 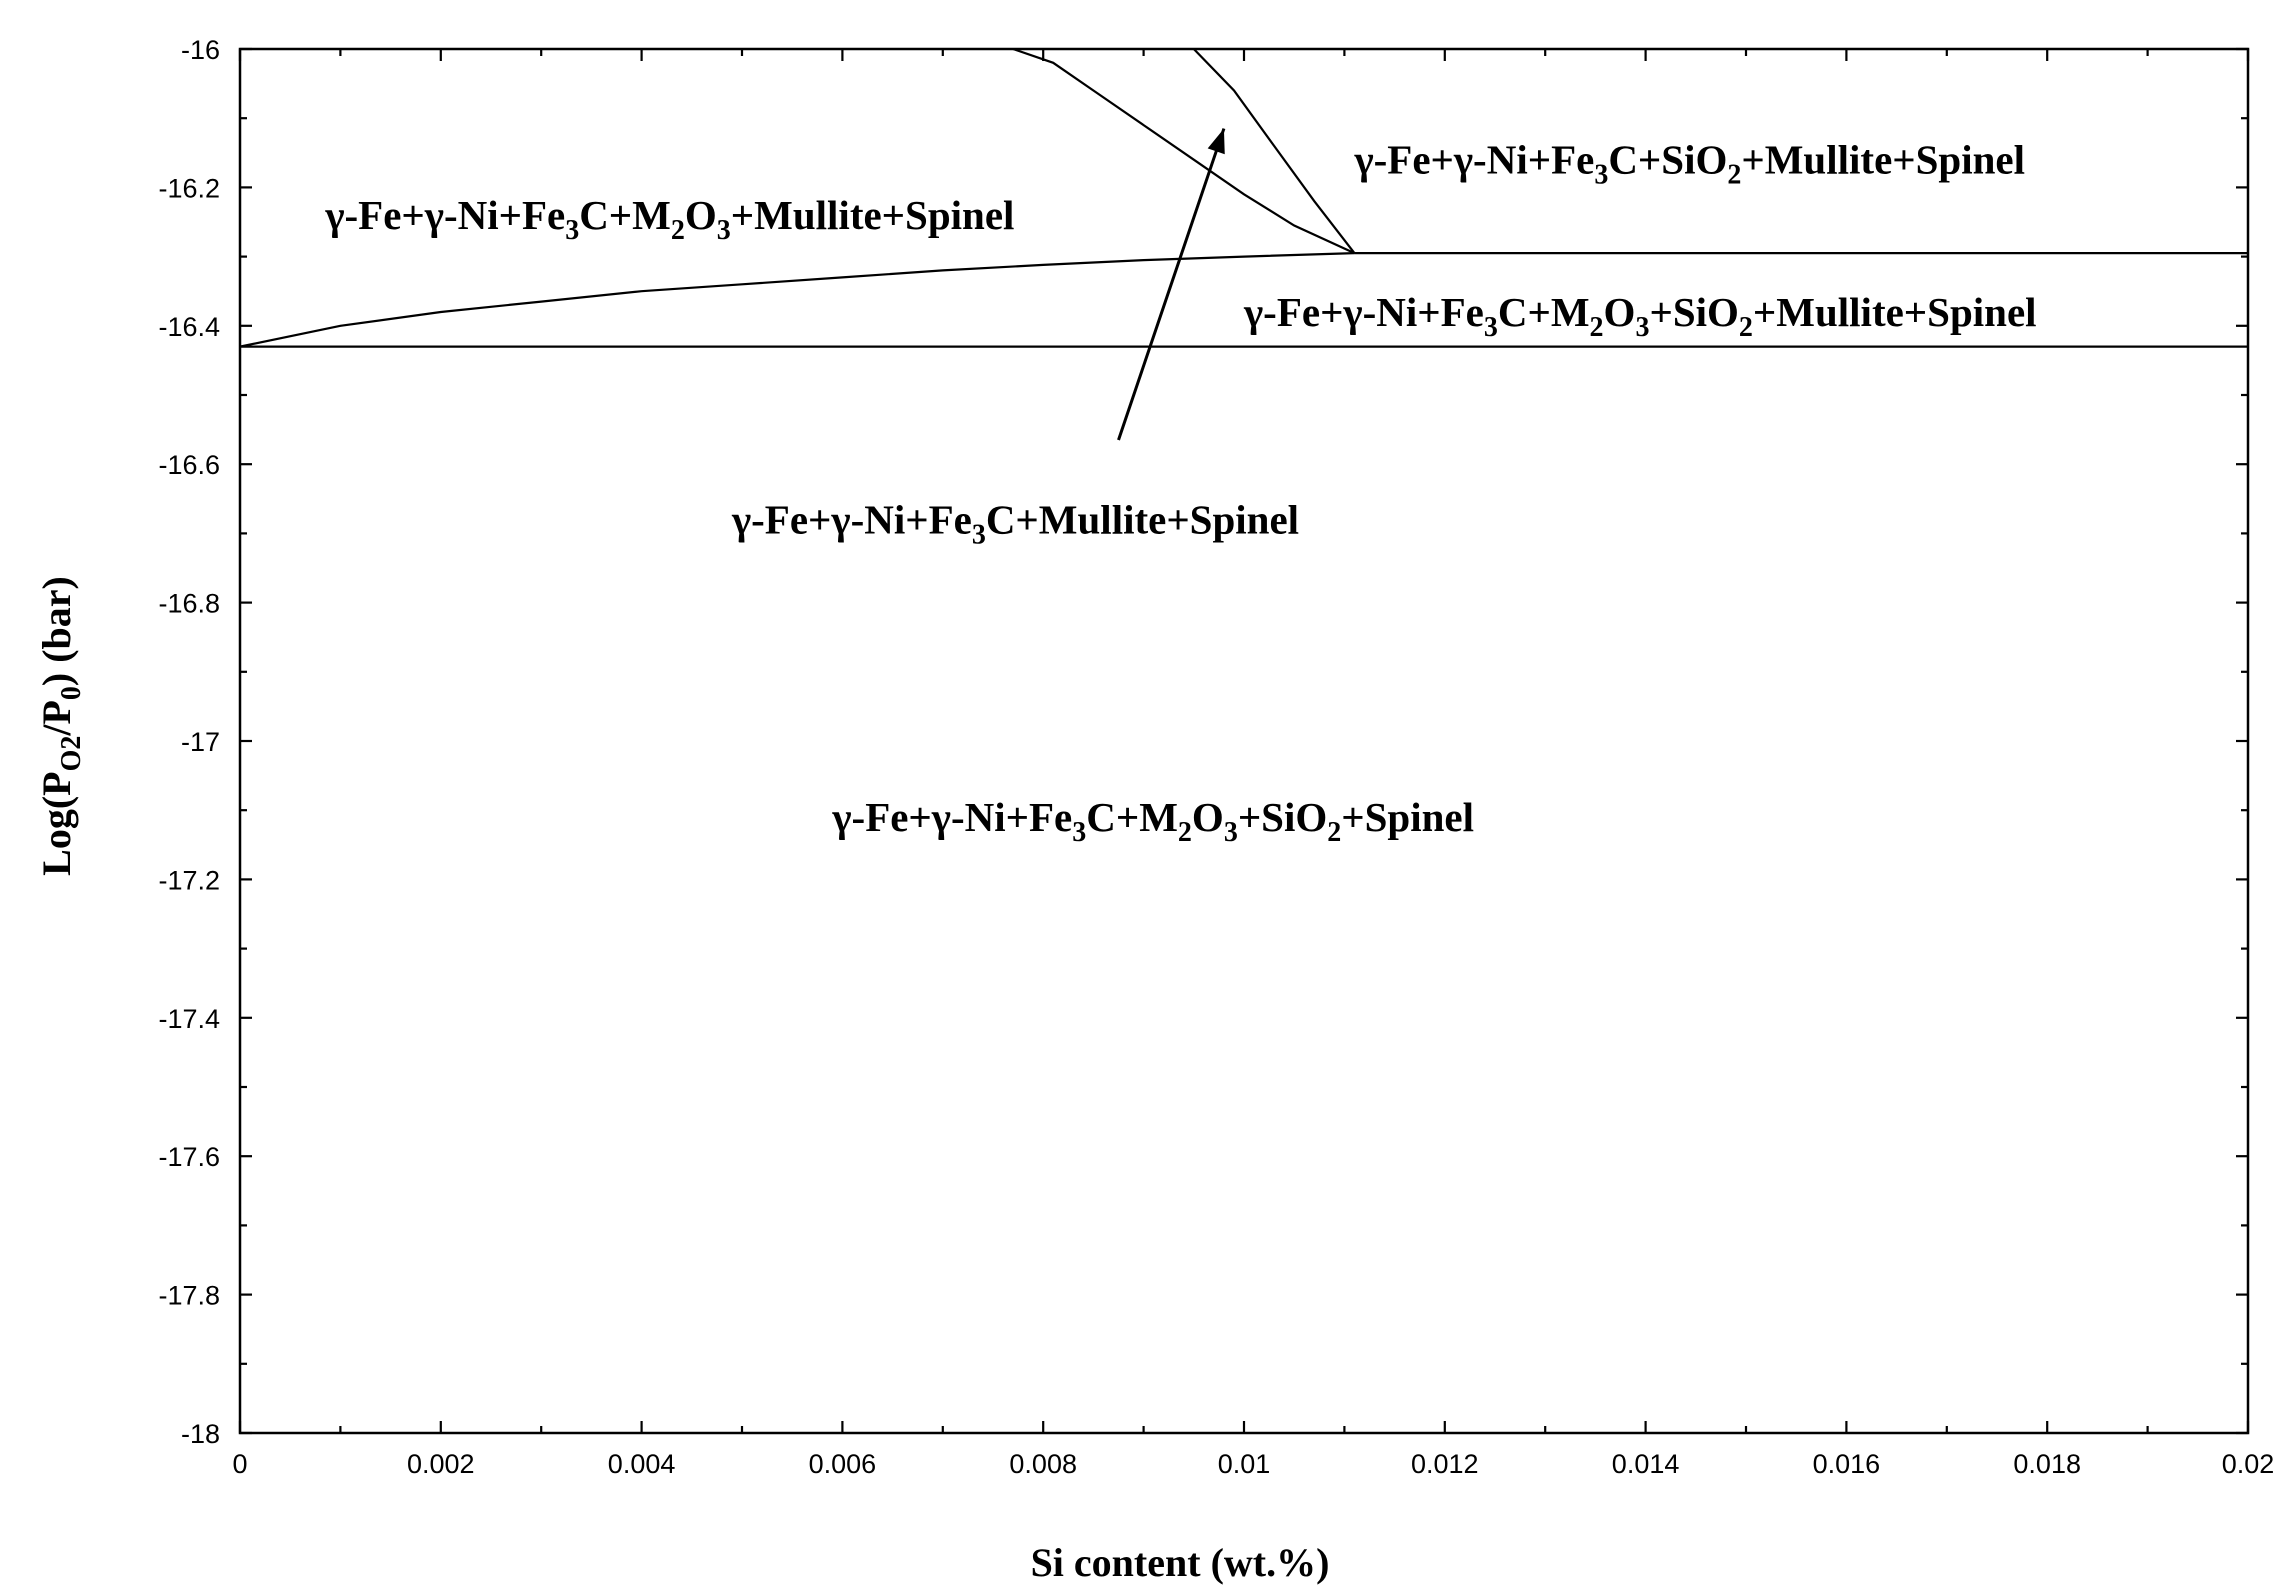 I want to click on x-tick-label: 0.012, so click(x=1445, y=1464).